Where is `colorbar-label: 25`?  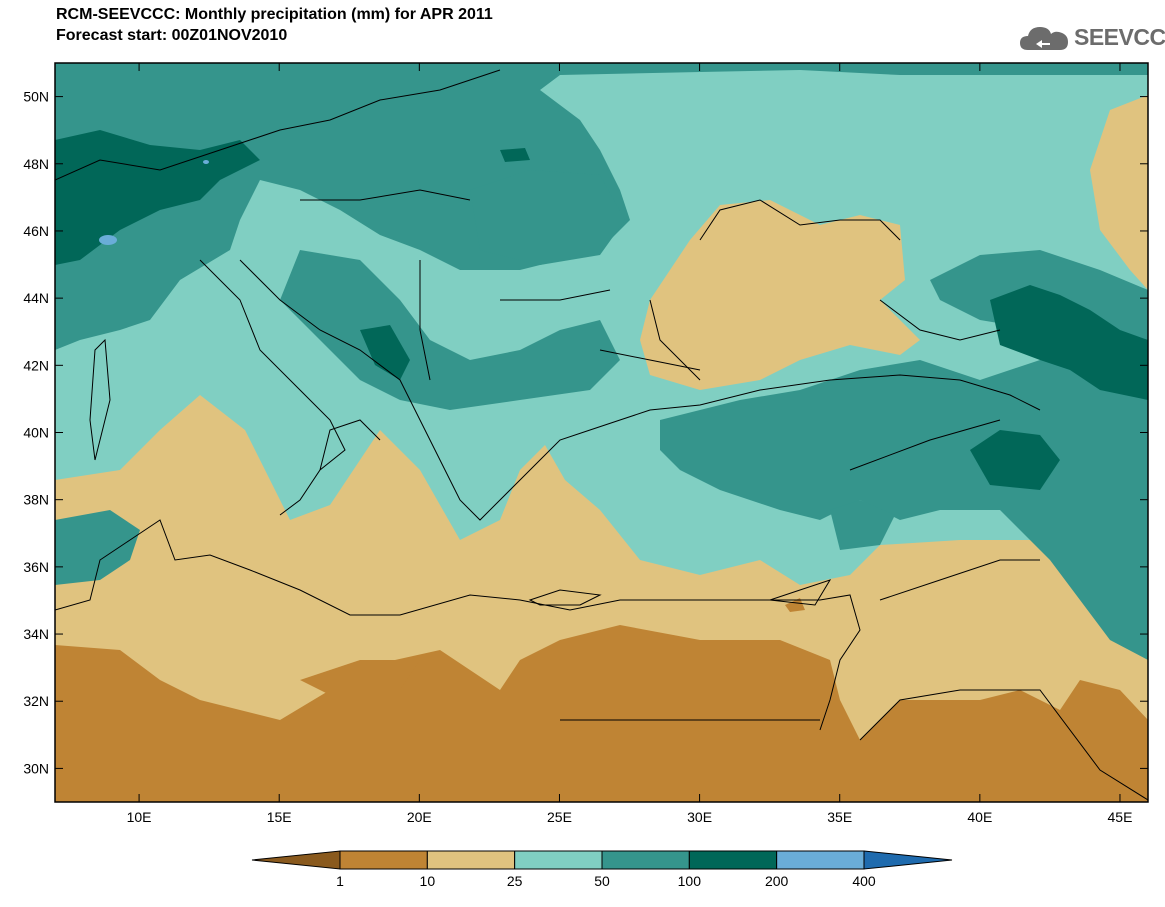 colorbar-label: 25 is located at coordinates (515, 881).